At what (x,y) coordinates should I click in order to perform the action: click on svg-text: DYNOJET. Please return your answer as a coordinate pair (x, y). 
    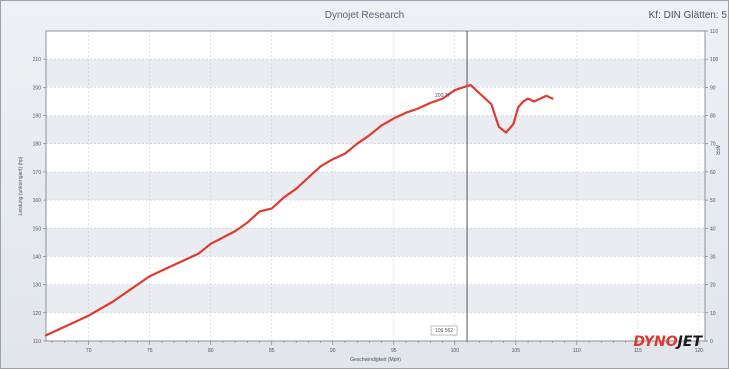
    Looking at the image, I should click on (668, 342).